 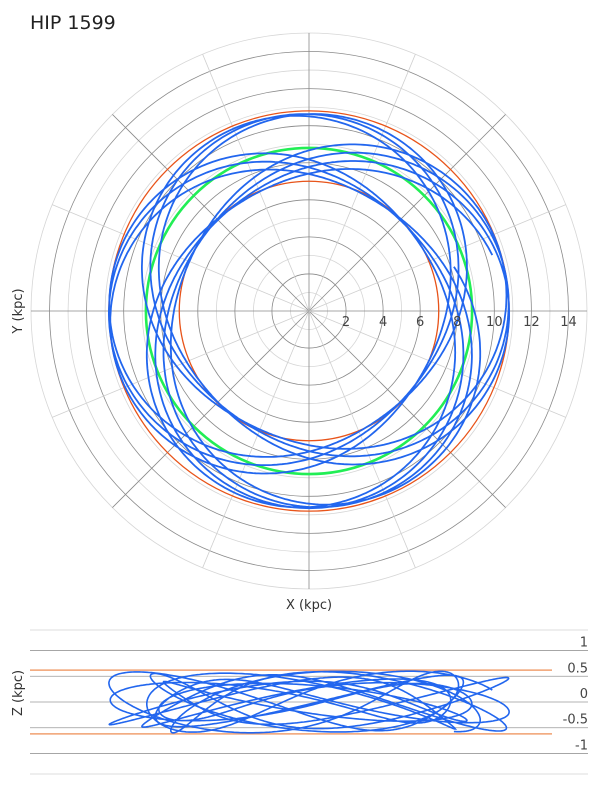 What do you see at coordinates (577, 668) in the screenshot?
I see `z-tick-label: 0.5` at bounding box center [577, 668].